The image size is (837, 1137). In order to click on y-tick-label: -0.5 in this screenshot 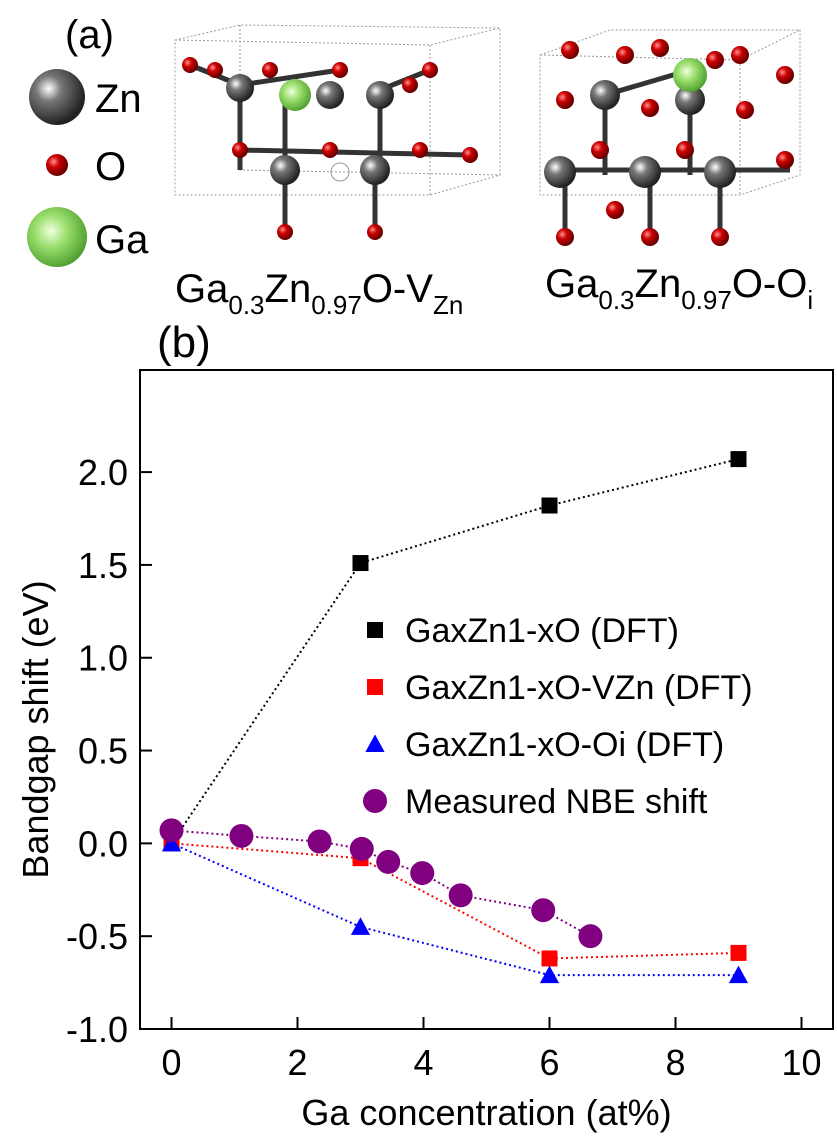, I will do `click(97, 936)`.